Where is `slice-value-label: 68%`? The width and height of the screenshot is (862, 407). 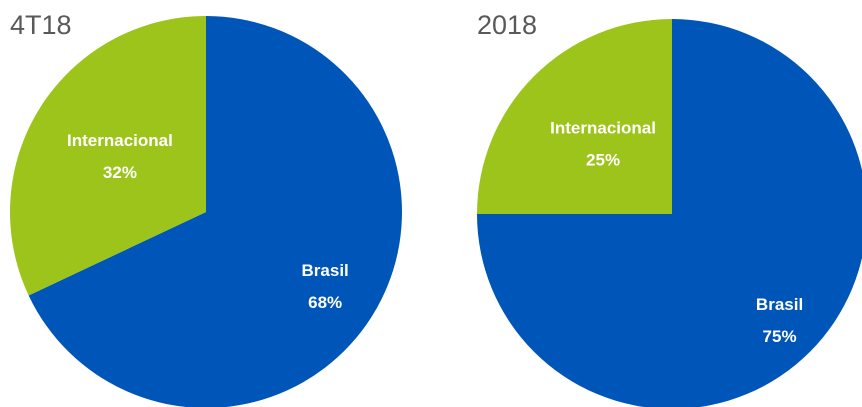 slice-value-label: 68% is located at coordinates (325, 302).